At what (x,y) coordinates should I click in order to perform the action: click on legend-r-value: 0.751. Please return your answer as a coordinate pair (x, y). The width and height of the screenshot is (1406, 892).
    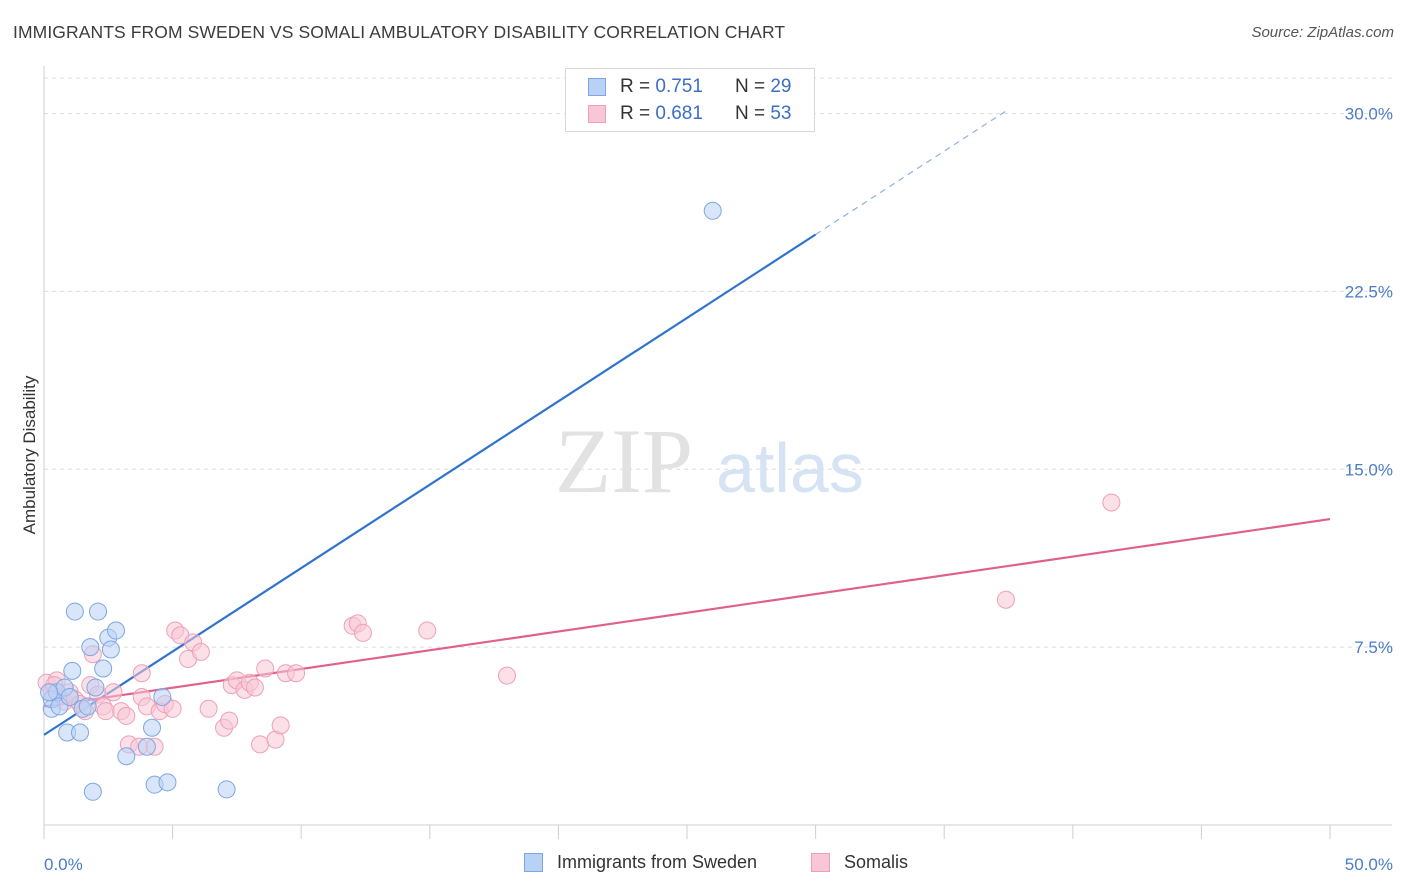
    Looking at the image, I should click on (679, 86).